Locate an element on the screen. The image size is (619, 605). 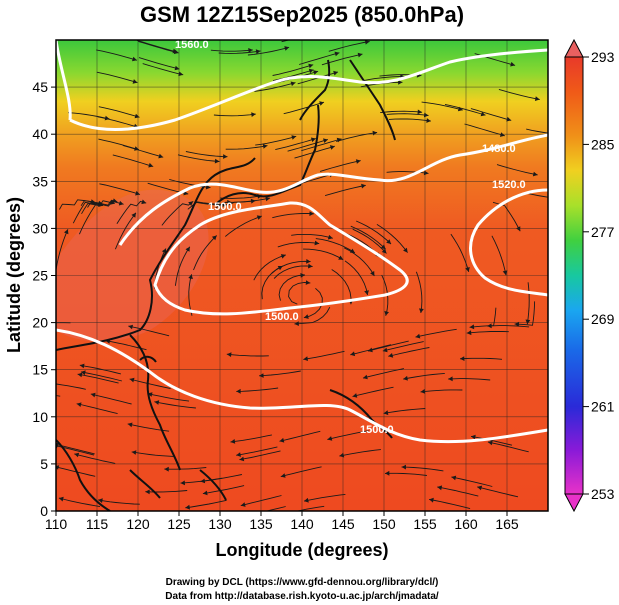
colorbar-bottom-arrow is located at coordinates (574, 503).